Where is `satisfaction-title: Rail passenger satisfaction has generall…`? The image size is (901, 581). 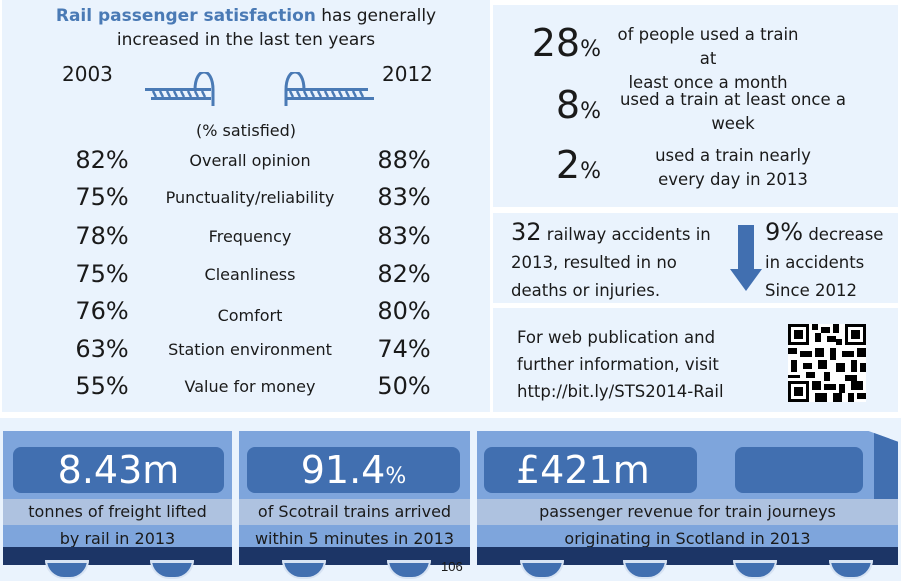 satisfaction-title: Rail passenger satisfaction has generall… is located at coordinates (246, 28).